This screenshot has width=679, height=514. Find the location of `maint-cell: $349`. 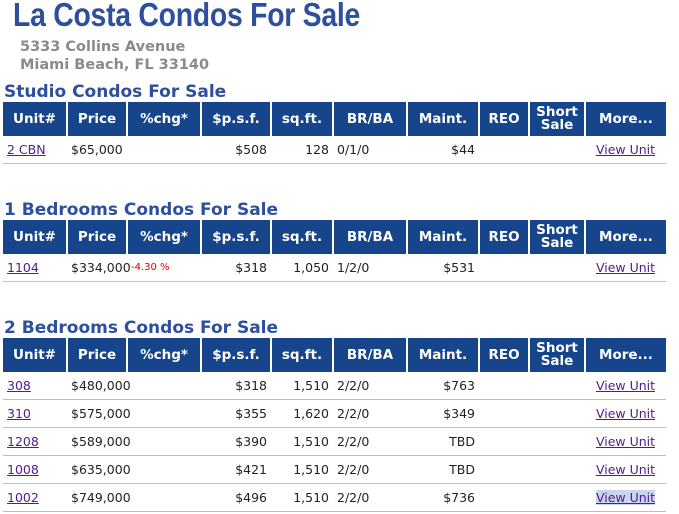

maint-cell: $349 is located at coordinates (443, 413).